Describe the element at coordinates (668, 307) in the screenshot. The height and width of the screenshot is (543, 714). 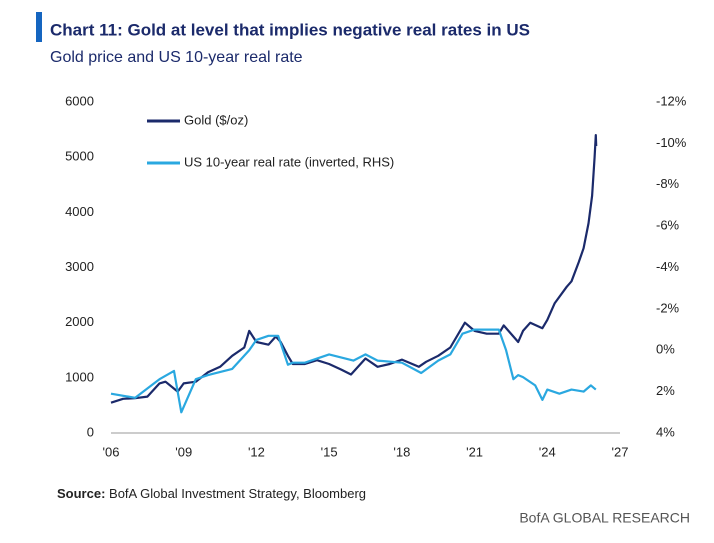
I see `y2-tick-label: -2%` at that location.